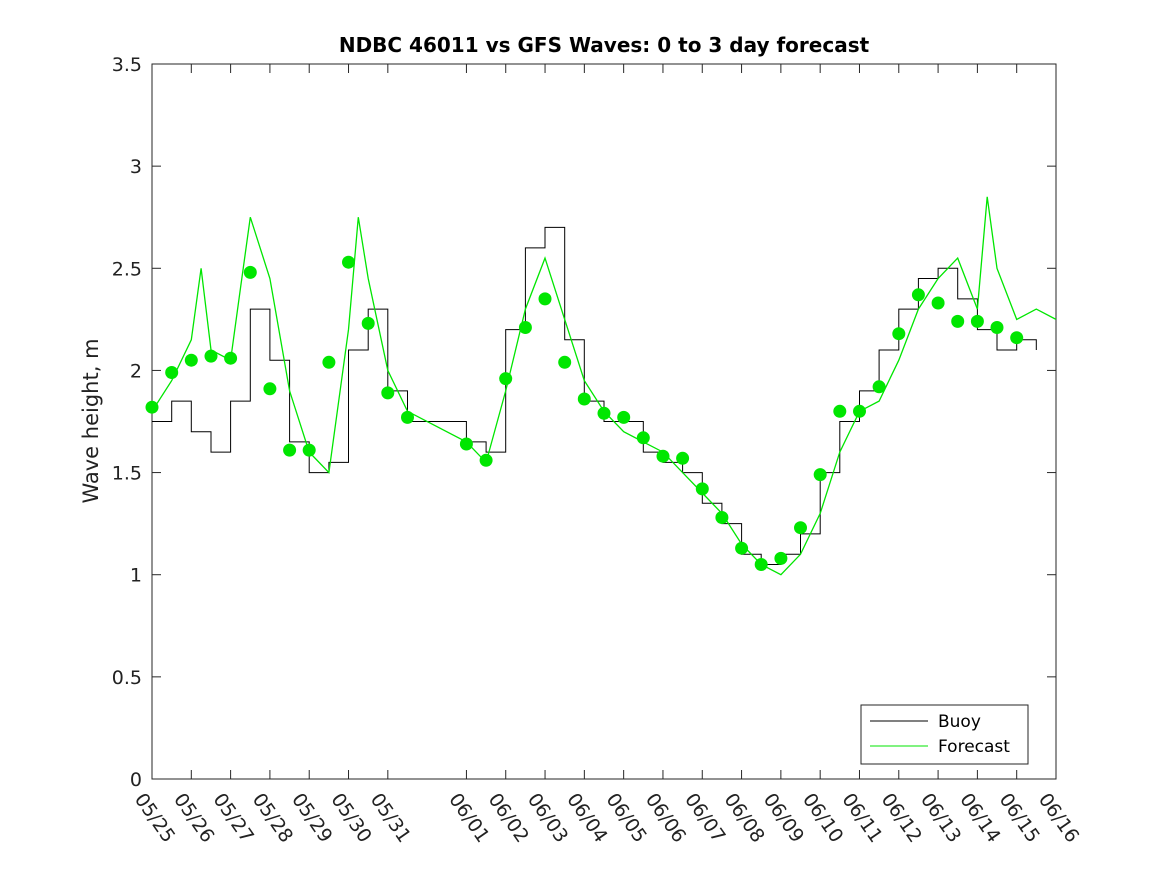  I want to click on legend-label-buoy: Buoy, so click(959, 722).